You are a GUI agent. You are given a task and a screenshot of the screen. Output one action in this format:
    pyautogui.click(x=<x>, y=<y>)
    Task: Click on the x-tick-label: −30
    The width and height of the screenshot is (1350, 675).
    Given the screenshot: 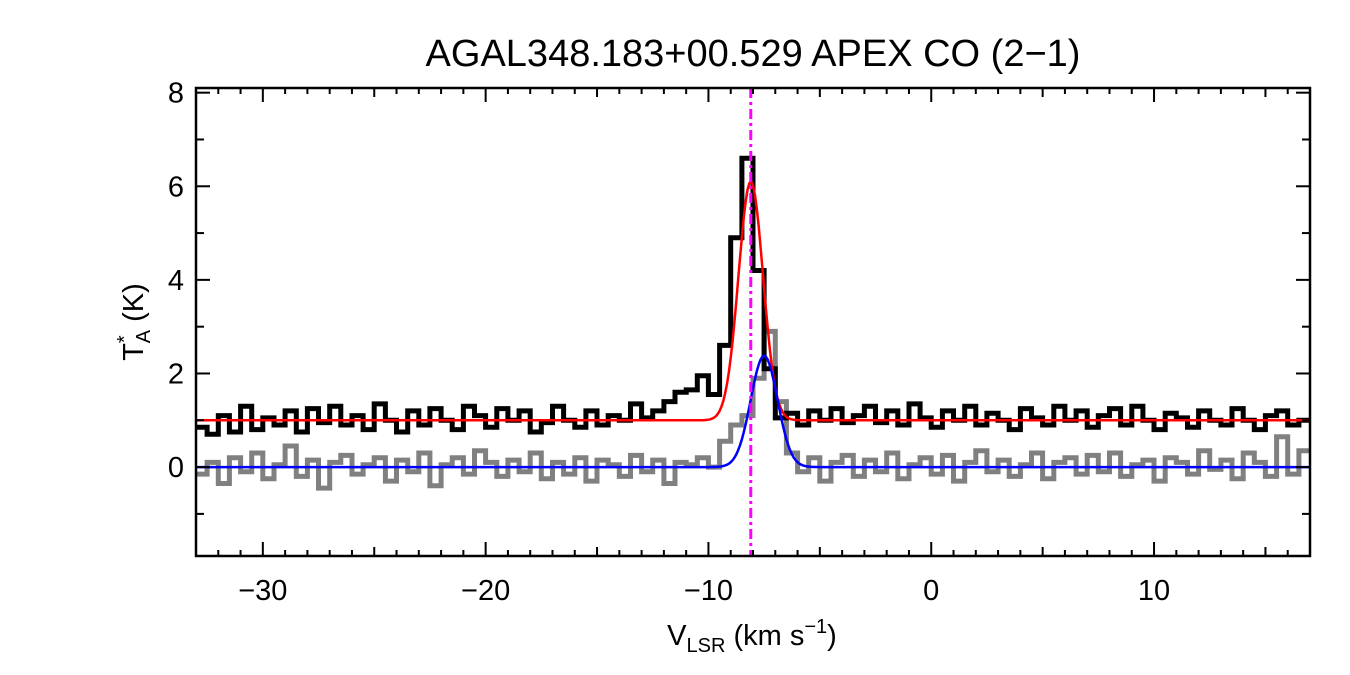 What is the action you would take?
    pyautogui.click(x=262, y=591)
    